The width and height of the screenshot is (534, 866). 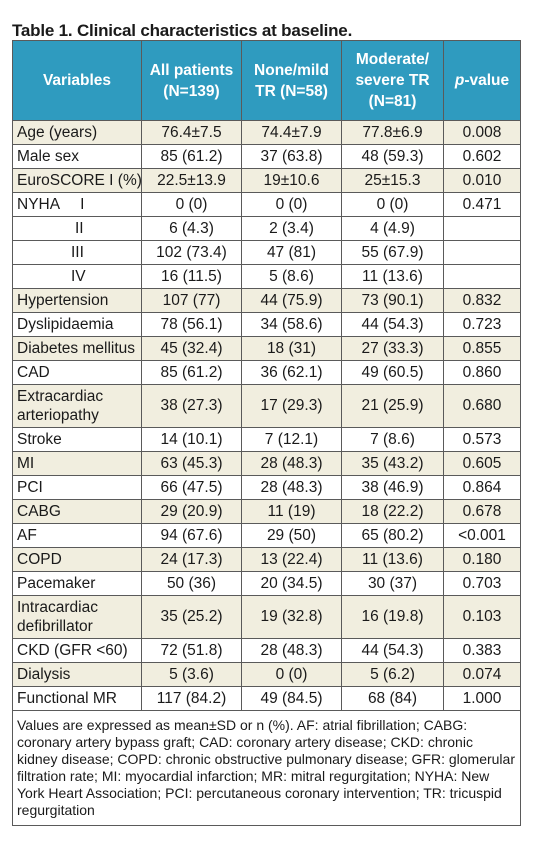 I want to click on cell-moderate-severe: 16 (19.8), so click(x=392, y=617).